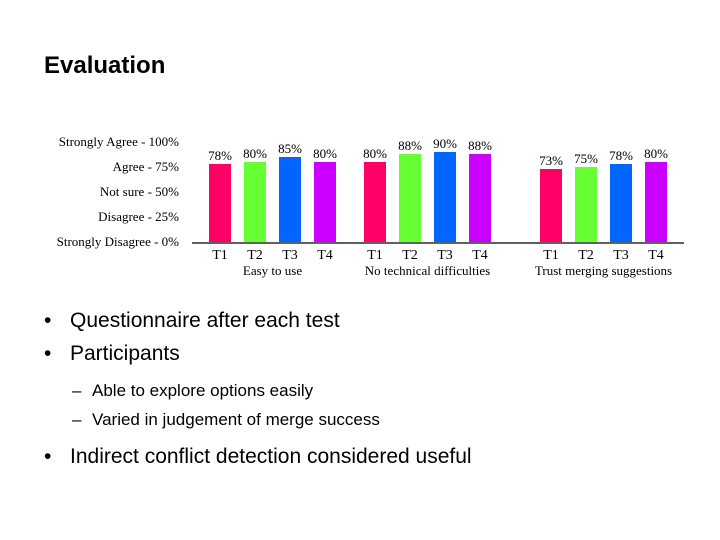 This screenshot has width=720, height=540. What do you see at coordinates (146, 166) in the screenshot?
I see `y-tick-label: Agree - 75%` at bounding box center [146, 166].